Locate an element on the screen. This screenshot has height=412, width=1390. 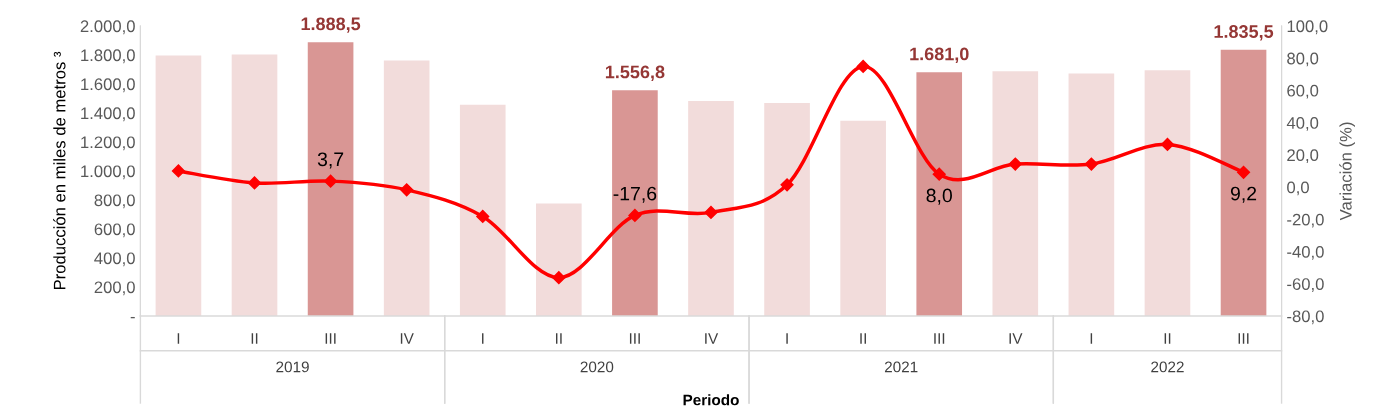
data-label: 3,7 is located at coordinates (330, 160).